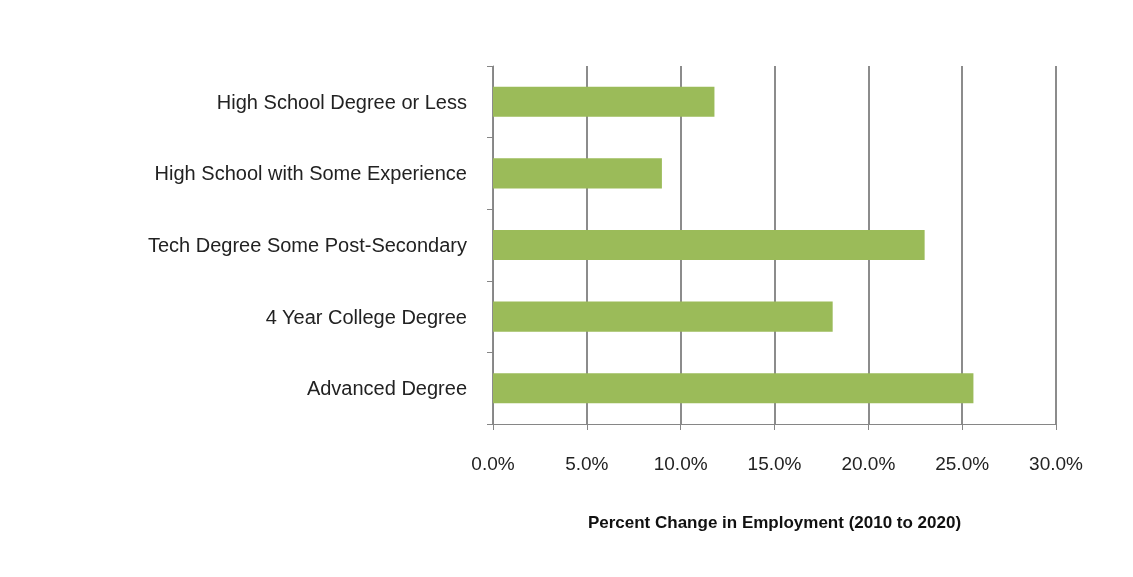 Image resolution: width=1133 pixels, height=577 pixels. What do you see at coordinates (307, 245) in the screenshot?
I see `y-tick-label: Tech Degree Some Post-Secondary` at bounding box center [307, 245].